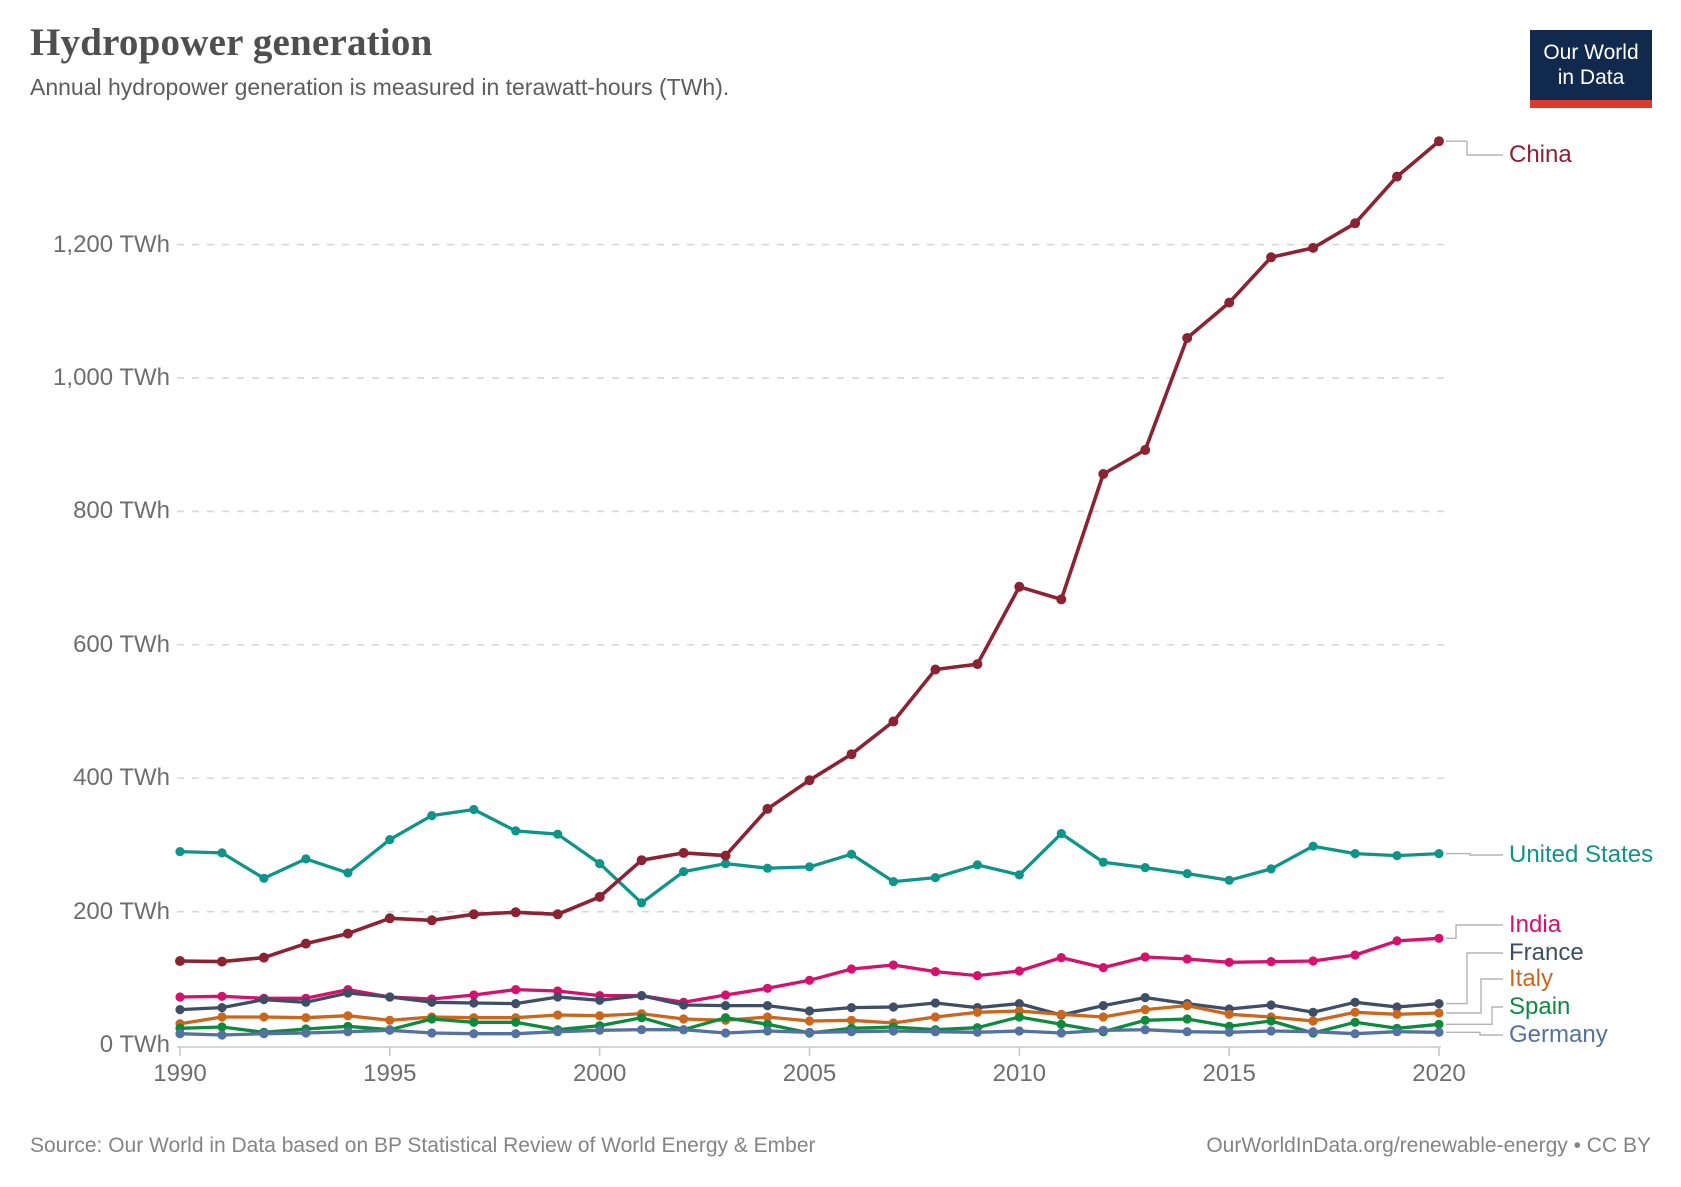 The width and height of the screenshot is (1681, 1187). I want to click on series-line-united-states, so click(809, 856).